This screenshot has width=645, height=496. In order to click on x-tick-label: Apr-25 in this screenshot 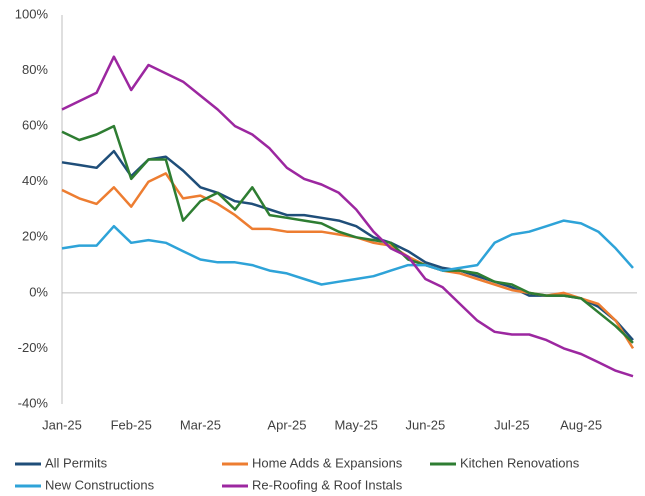, I will do `click(286, 424)`.